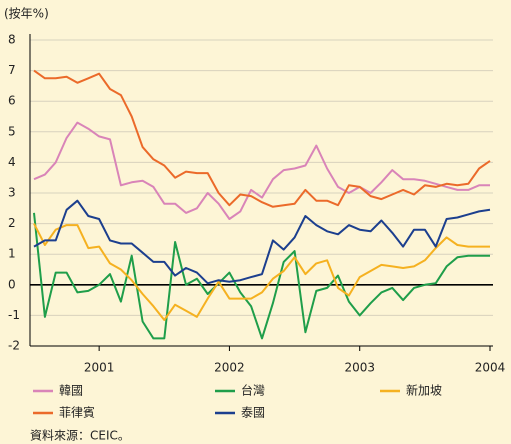 The height and width of the screenshot is (444, 511). Describe the element at coordinates (12, 40) in the screenshot. I see `y-tick-label: 8` at that location.